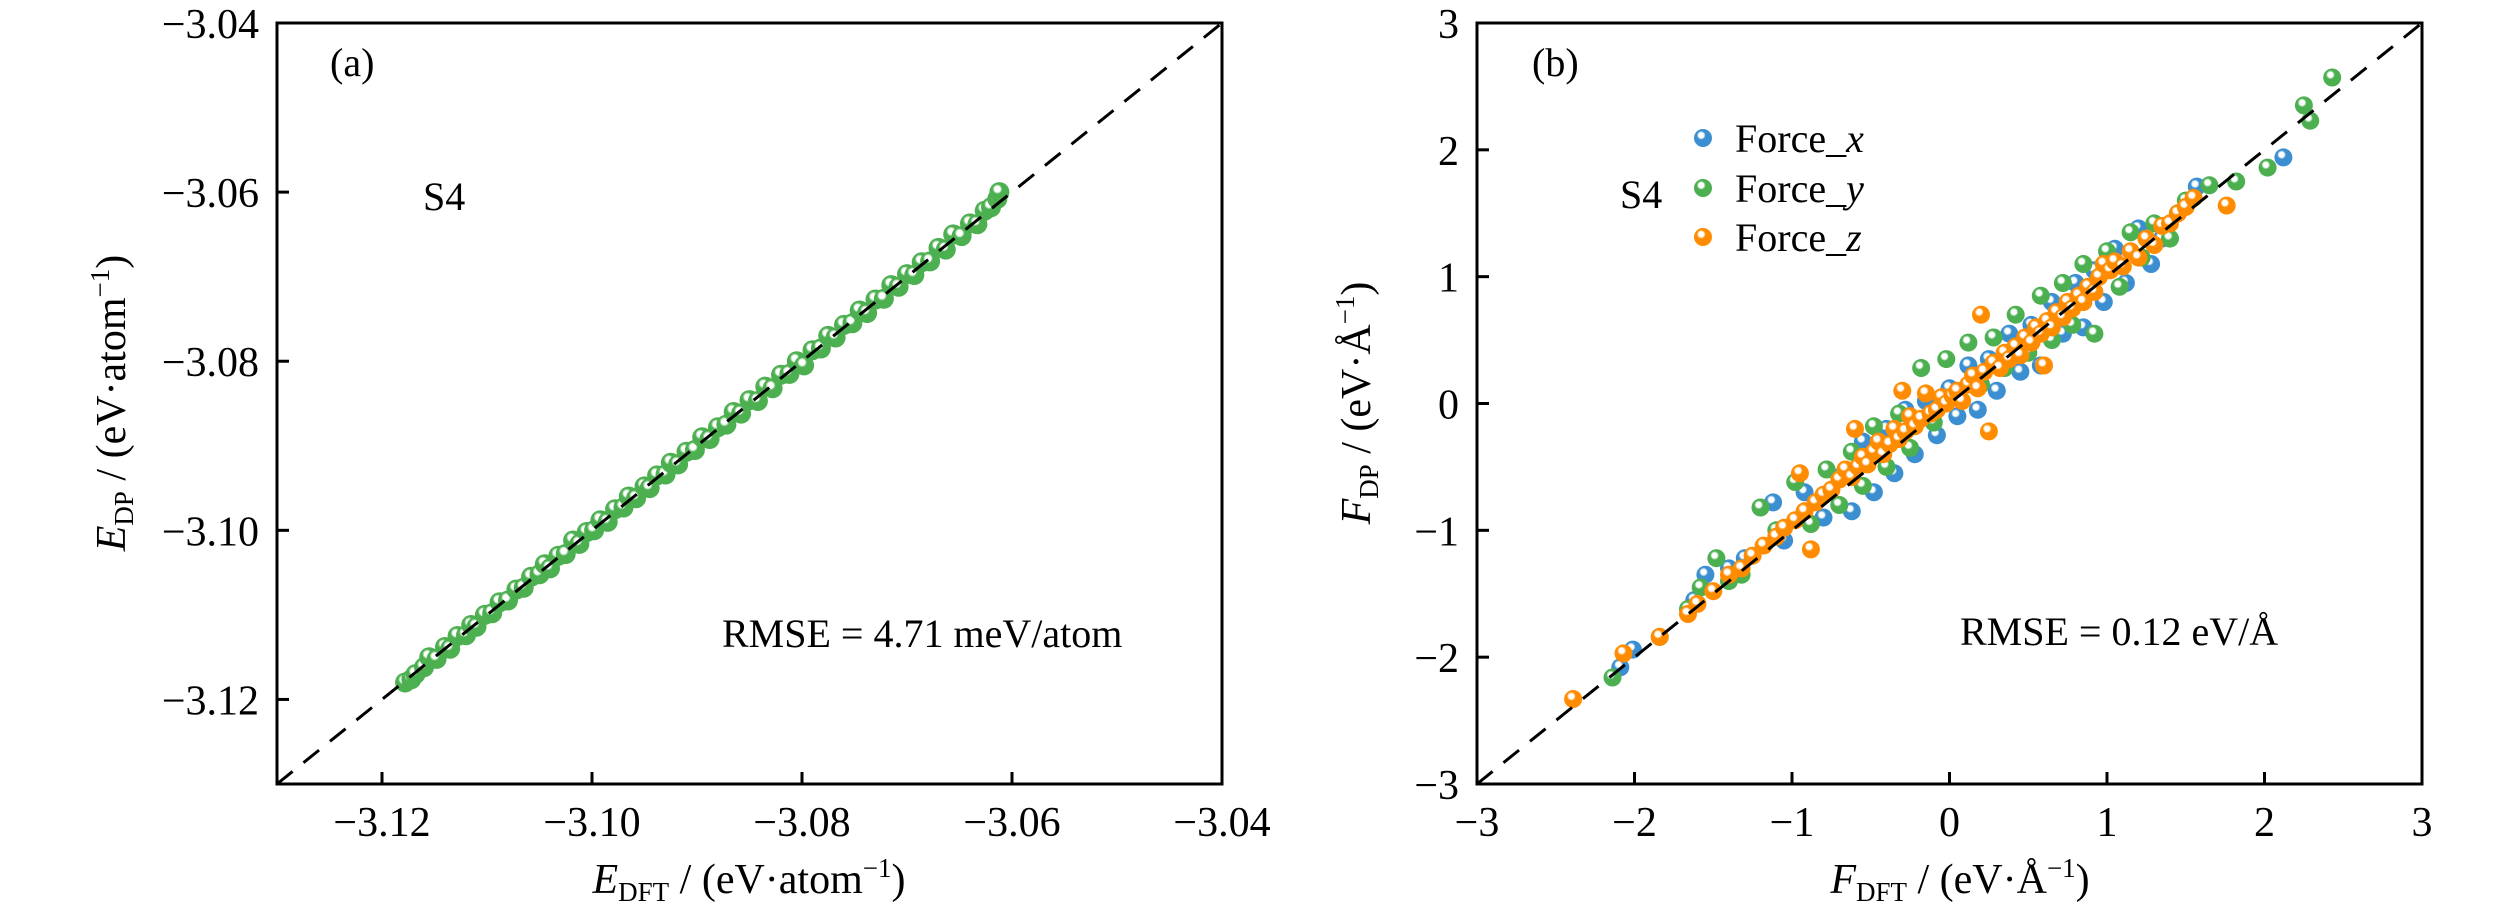 Image resolution: width=2519 pixels, height=911 pixels. Describe the element at coordinates (2119, 631) in the screenshot. I see `panel-b-rmse-annotation: RMSE = 0.12 eV/Å` at that location.